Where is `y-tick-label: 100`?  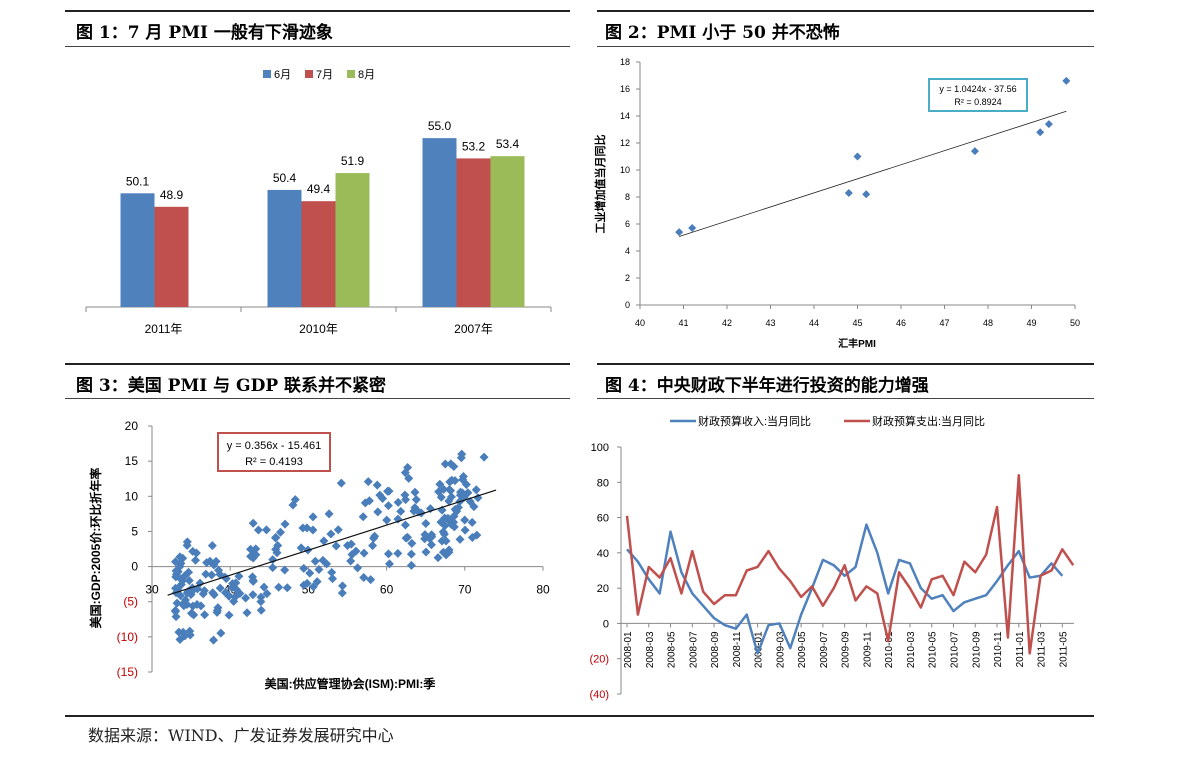
y-tick-label: 100 is located at coordinates (600, 448).